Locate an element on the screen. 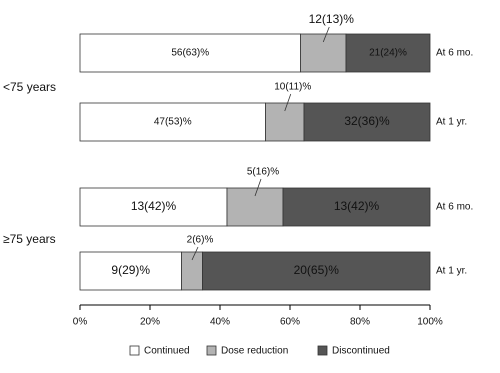 This screenshot has height=373, width=500. x-tick-label: 100% is located at coordinates (430, 322).